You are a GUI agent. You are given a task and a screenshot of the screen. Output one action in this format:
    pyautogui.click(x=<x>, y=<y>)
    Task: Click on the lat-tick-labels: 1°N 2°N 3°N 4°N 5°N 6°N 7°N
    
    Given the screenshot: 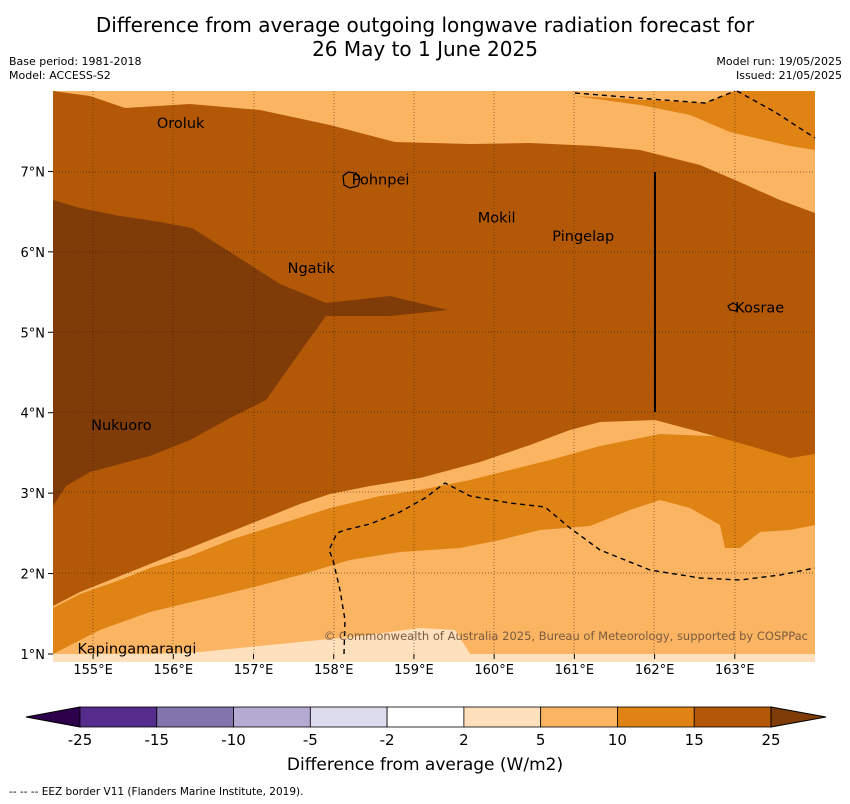 What is the action you would take?
    pyautogui.click(x=37, y=414)
    